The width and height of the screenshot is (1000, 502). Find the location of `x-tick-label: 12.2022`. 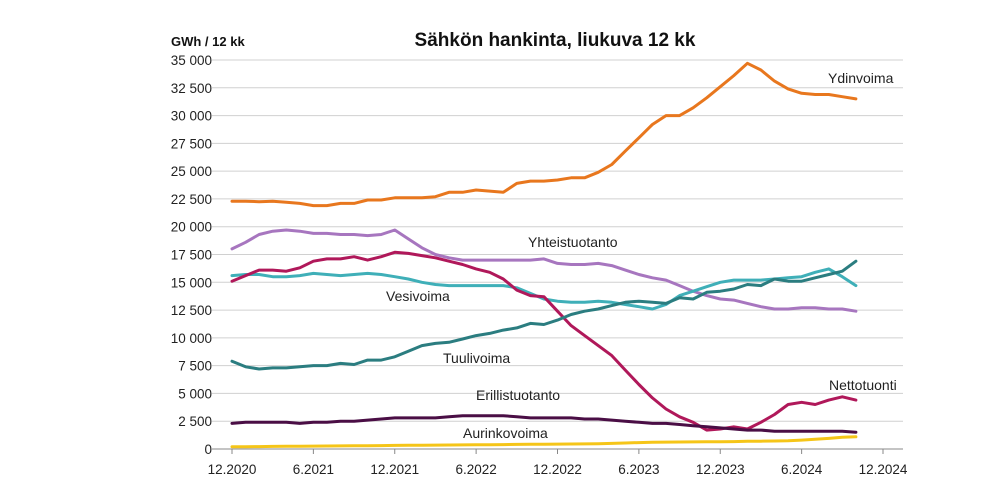

x-tick-label: 12.2022 is located at coordinates (557, 469).